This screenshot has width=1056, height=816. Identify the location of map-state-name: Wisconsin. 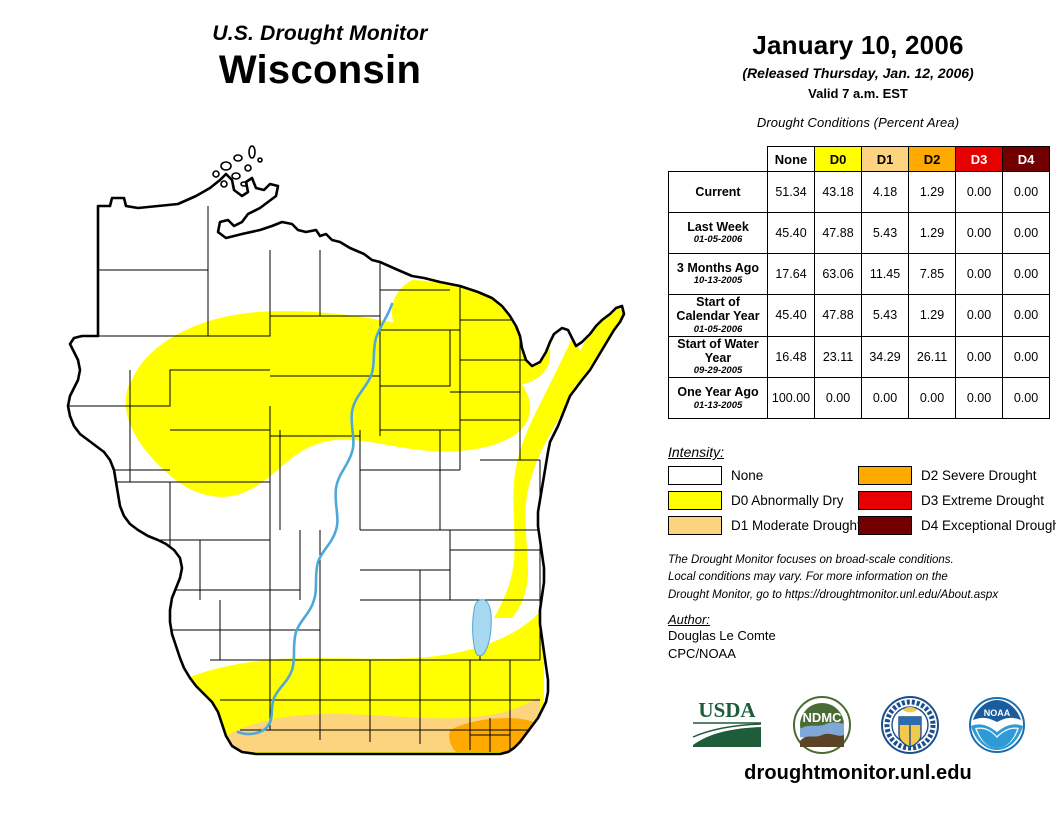
(320, 70).